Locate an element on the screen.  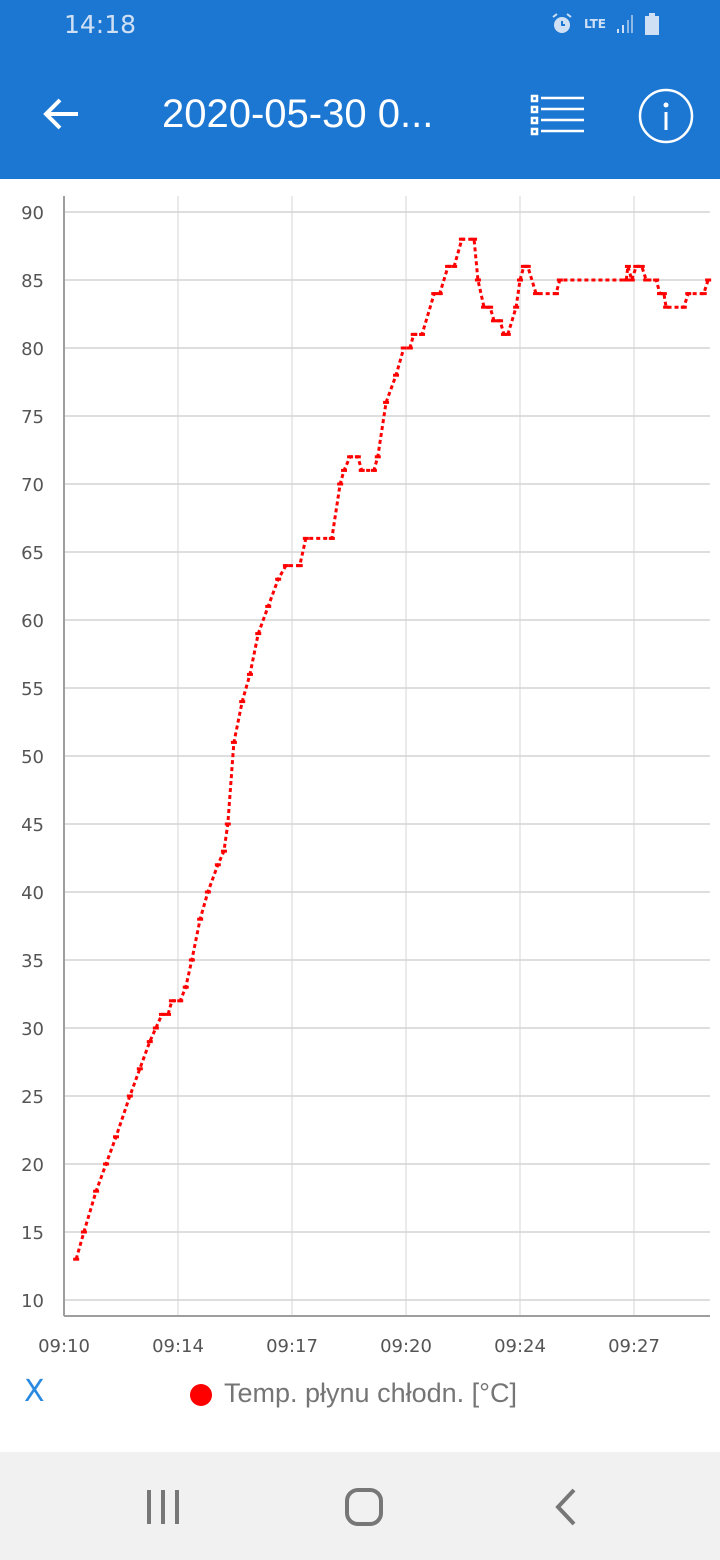
back-arrow-icon is located at coordinates (62, 114).